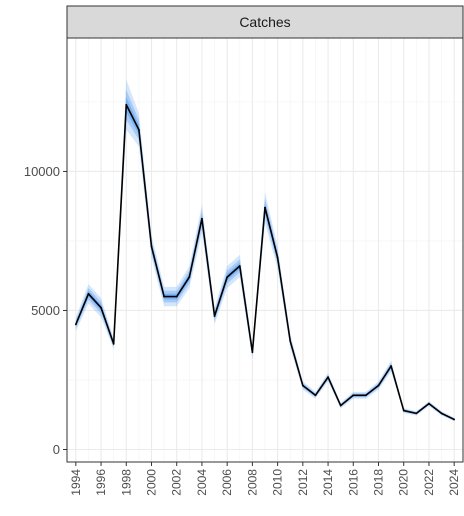 This screenshot has width=464, height=516. I want to click on y-tick-label: 0, so click(56, 449).